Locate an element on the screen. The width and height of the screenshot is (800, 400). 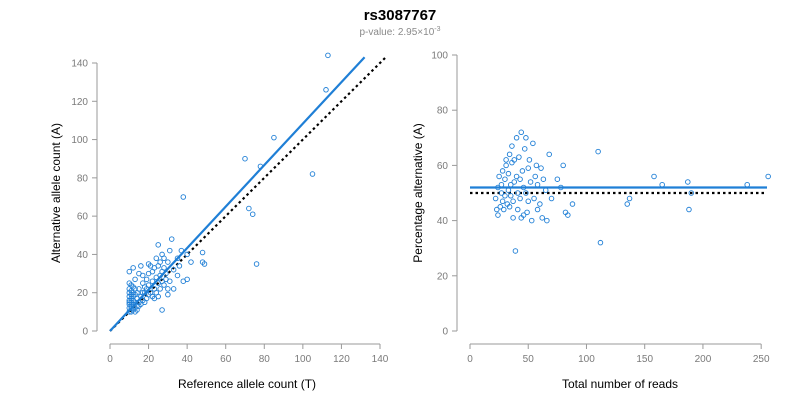
right-y-tick-label: 20 is located at coordinates (443, 276).